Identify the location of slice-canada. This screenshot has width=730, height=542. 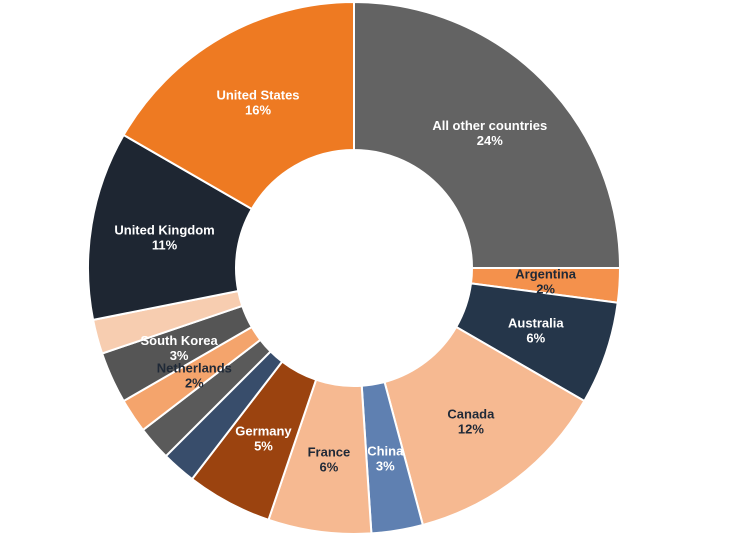
(484, 426).